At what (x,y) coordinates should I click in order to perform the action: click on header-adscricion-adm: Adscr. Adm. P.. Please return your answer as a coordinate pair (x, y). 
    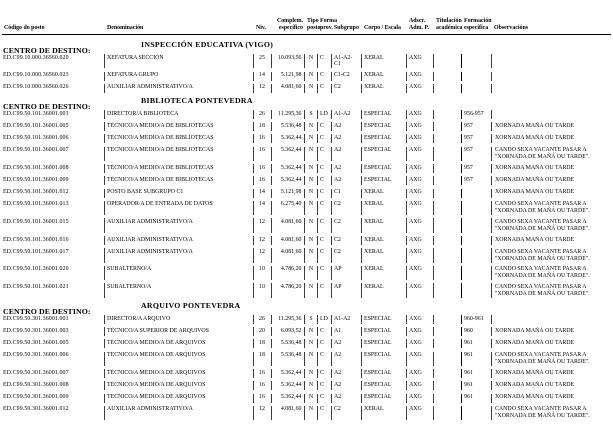
    Looking at the image, I should click on (420, 24).